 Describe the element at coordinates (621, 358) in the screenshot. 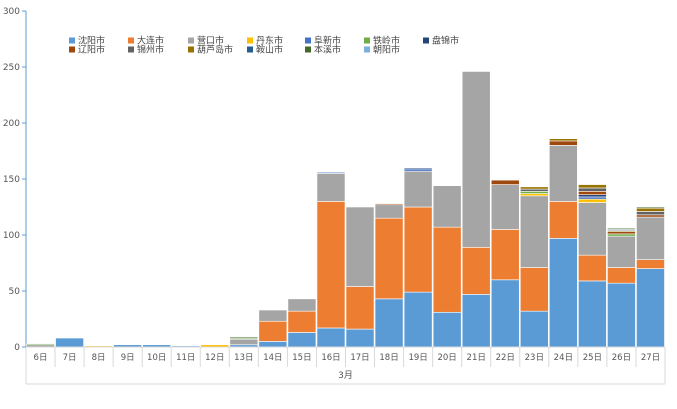

I see `x-tick-label: 26日` at that location.